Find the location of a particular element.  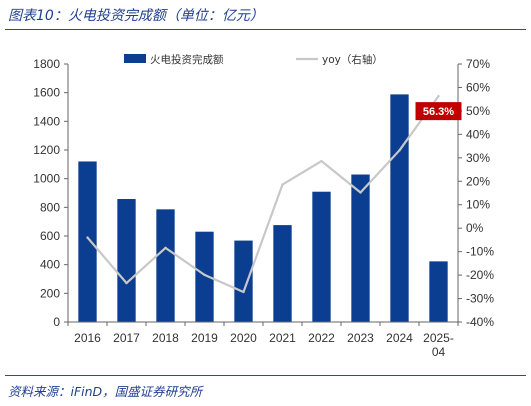

right-tick-label: 20% is located at coordinates (478, 181).